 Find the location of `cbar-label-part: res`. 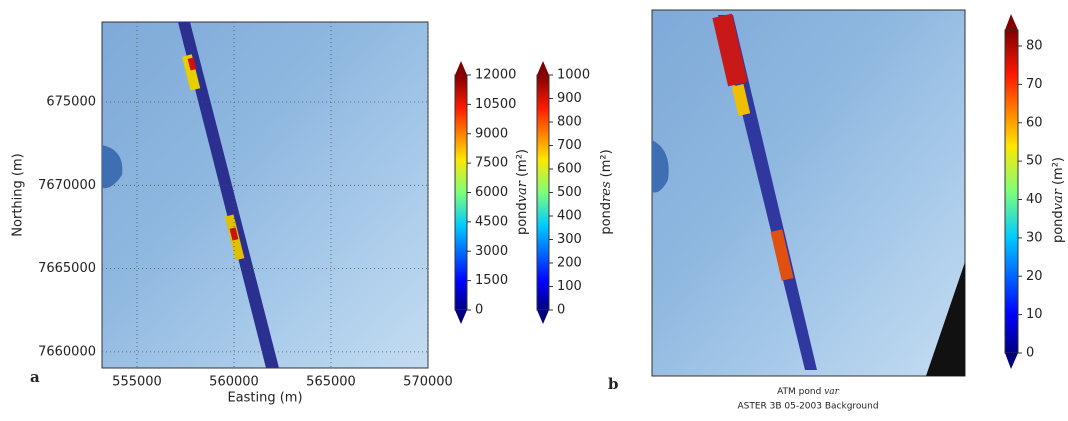

cbar-label-part: res is located at coordinates (606, 191).